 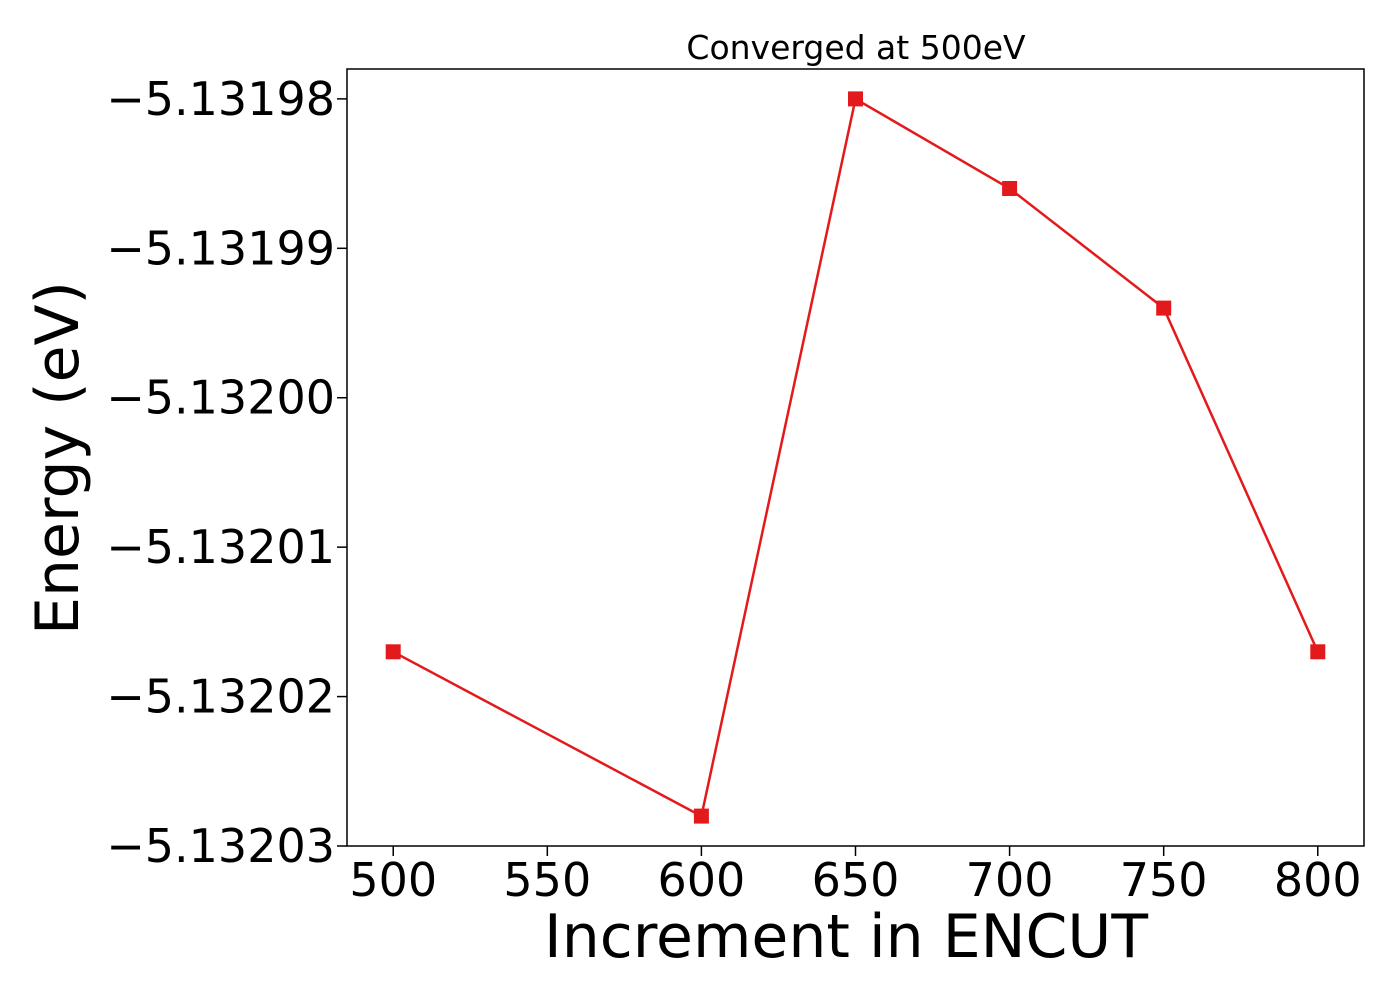 I want to click on x-tick-label: 600, so click(x=702, y=880).